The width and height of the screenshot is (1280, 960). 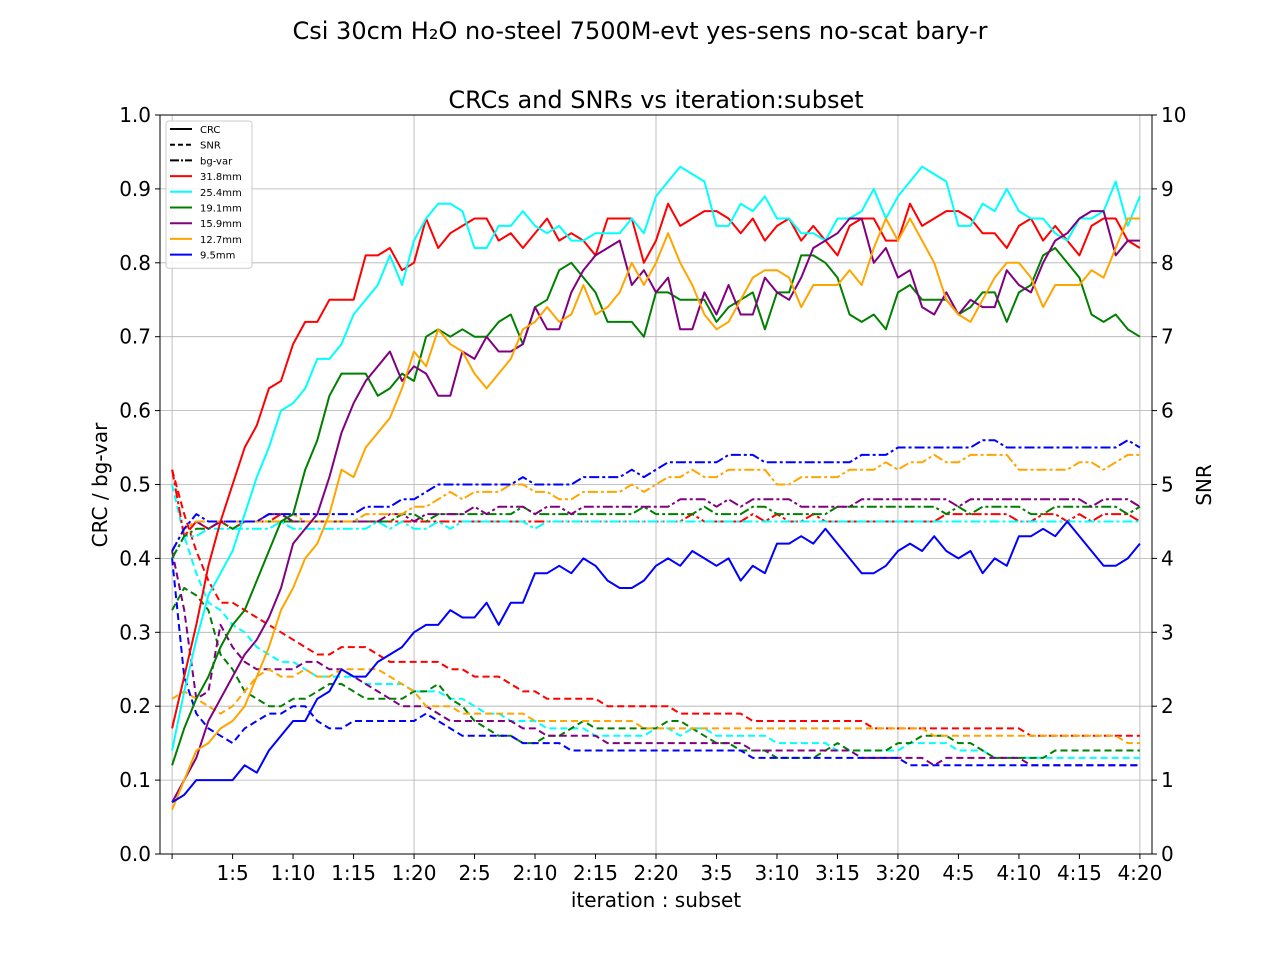 I want to click on y-tick-label-right: 7, so click(x=1167, y=337).